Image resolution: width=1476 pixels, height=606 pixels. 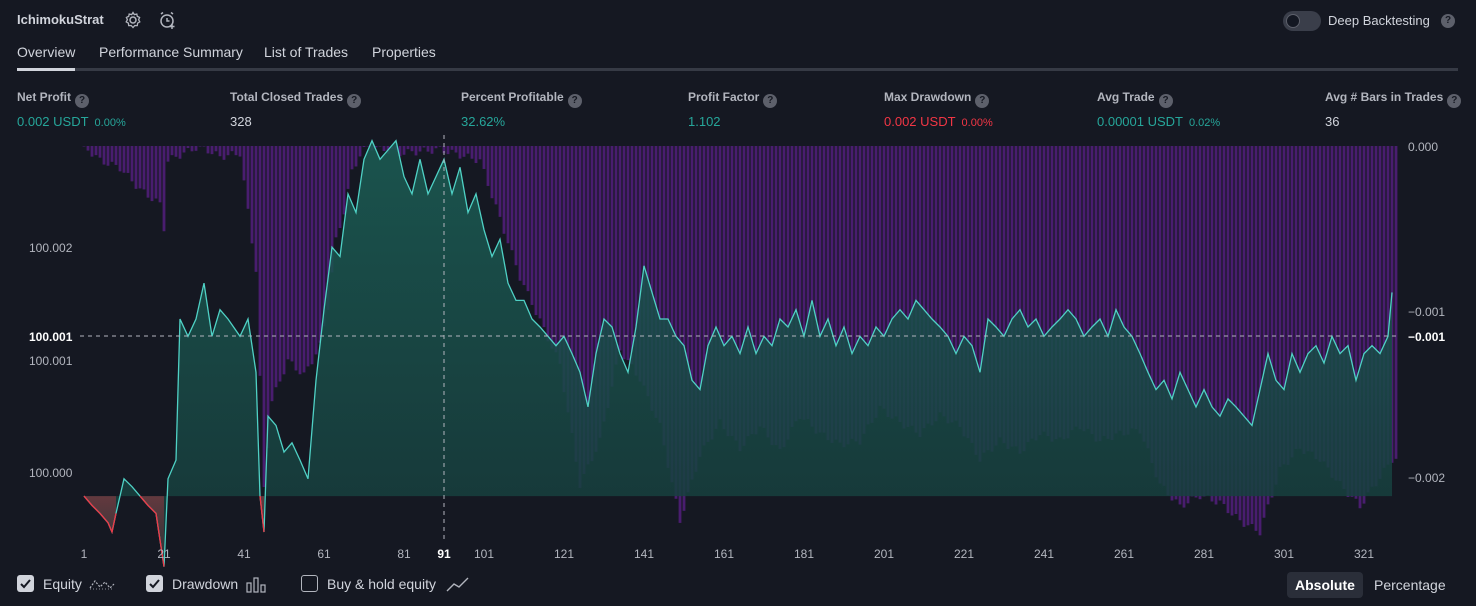 What do you see at coordinates (306, 52) in the screenshot?
I see `tab-list-of-trades: List of Trades` at bounding box center [306, 52].